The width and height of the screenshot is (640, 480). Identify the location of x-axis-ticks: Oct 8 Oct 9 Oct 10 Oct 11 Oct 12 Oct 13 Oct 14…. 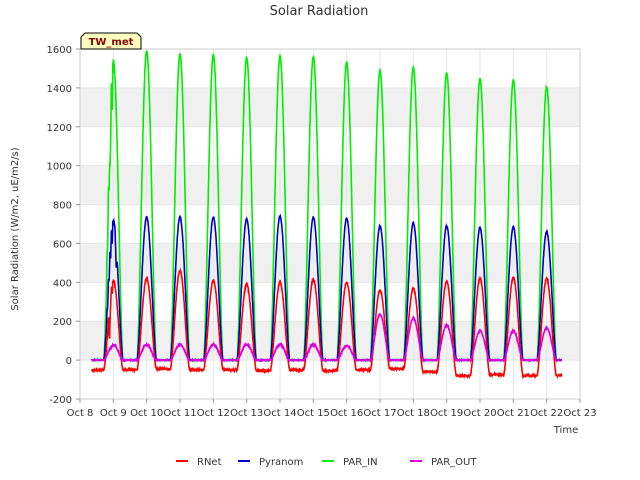
(332, 409).